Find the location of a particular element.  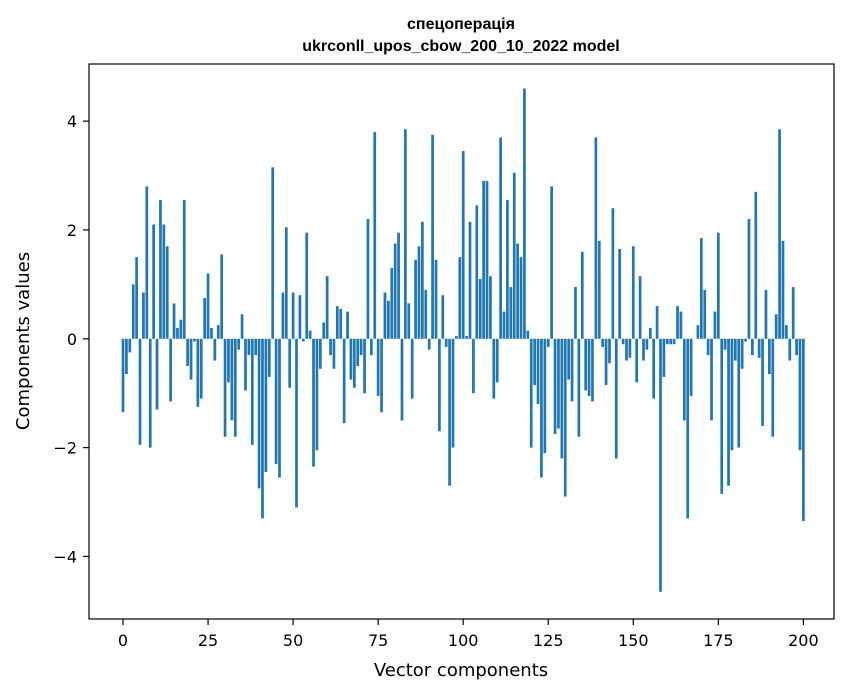

chart-title: спецоперація is located at coordinates (461, 24).